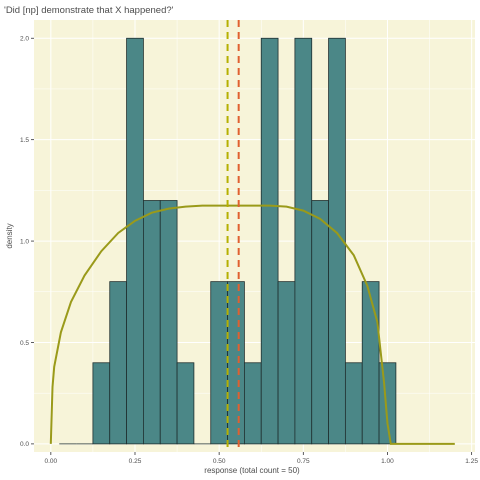  What do you see at coordinates (135, 461) in the screenshot?
I see `x-tick-label: 0.25` at bounding box center [135, 461].